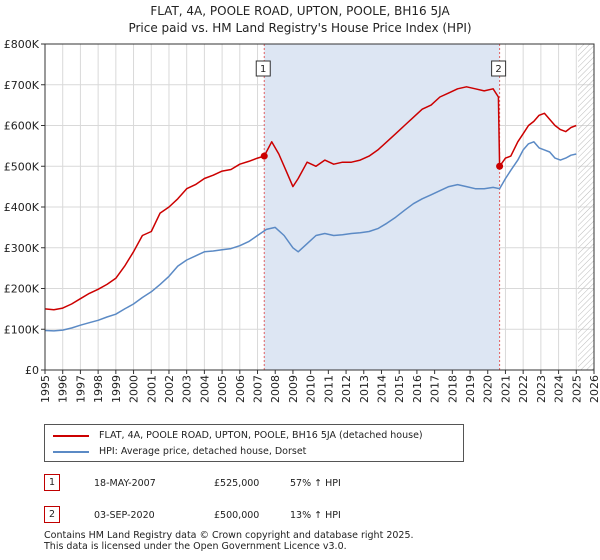 The width and height of the screenshot is (600, 560). I want to click on x-tick-label: 2000, so click(134, 389).